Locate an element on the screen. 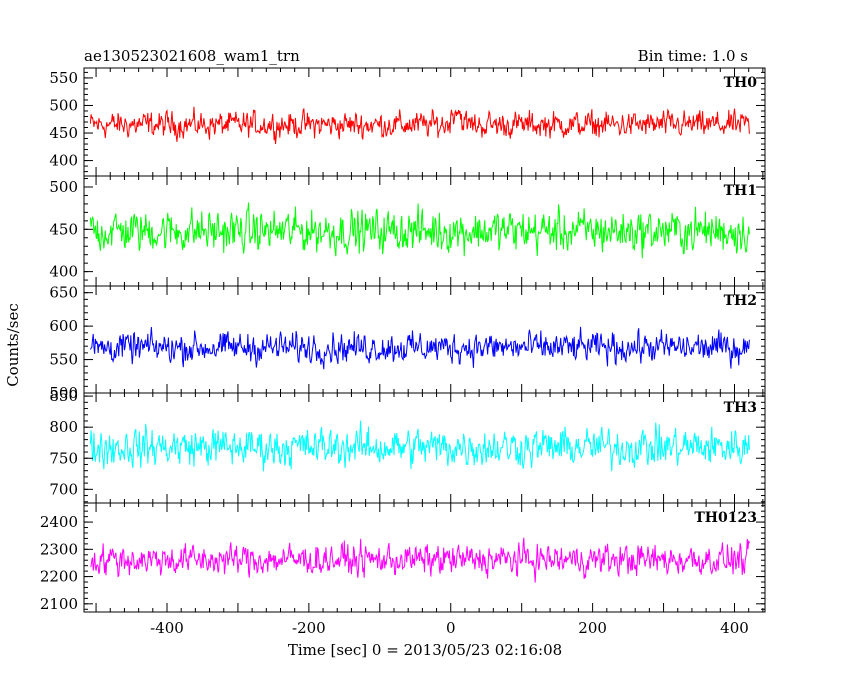 Image resolution: width=850 pixels, height=680 pixels. y-tick-label: 2400 is located at coordinates (59, 522).